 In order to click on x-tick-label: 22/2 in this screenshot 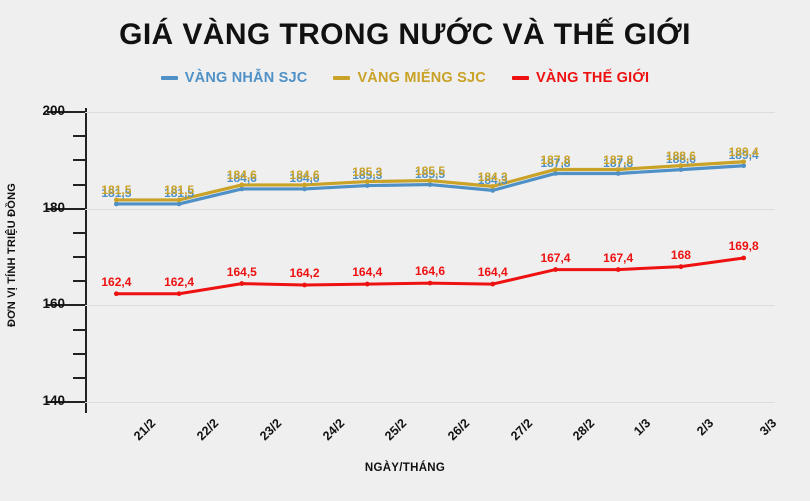, I will do `click(208, 430)`.